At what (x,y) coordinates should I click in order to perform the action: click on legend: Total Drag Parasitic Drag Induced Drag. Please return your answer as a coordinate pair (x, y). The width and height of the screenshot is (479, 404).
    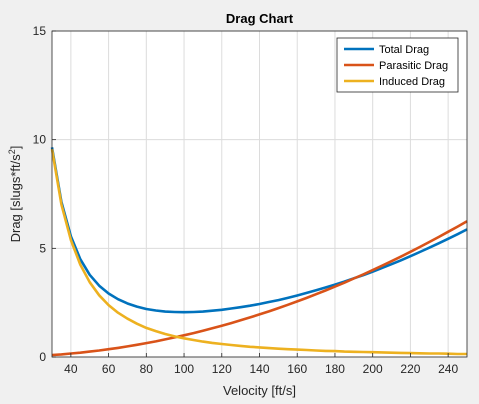
    Looking at the image, I should click on (397, 65).